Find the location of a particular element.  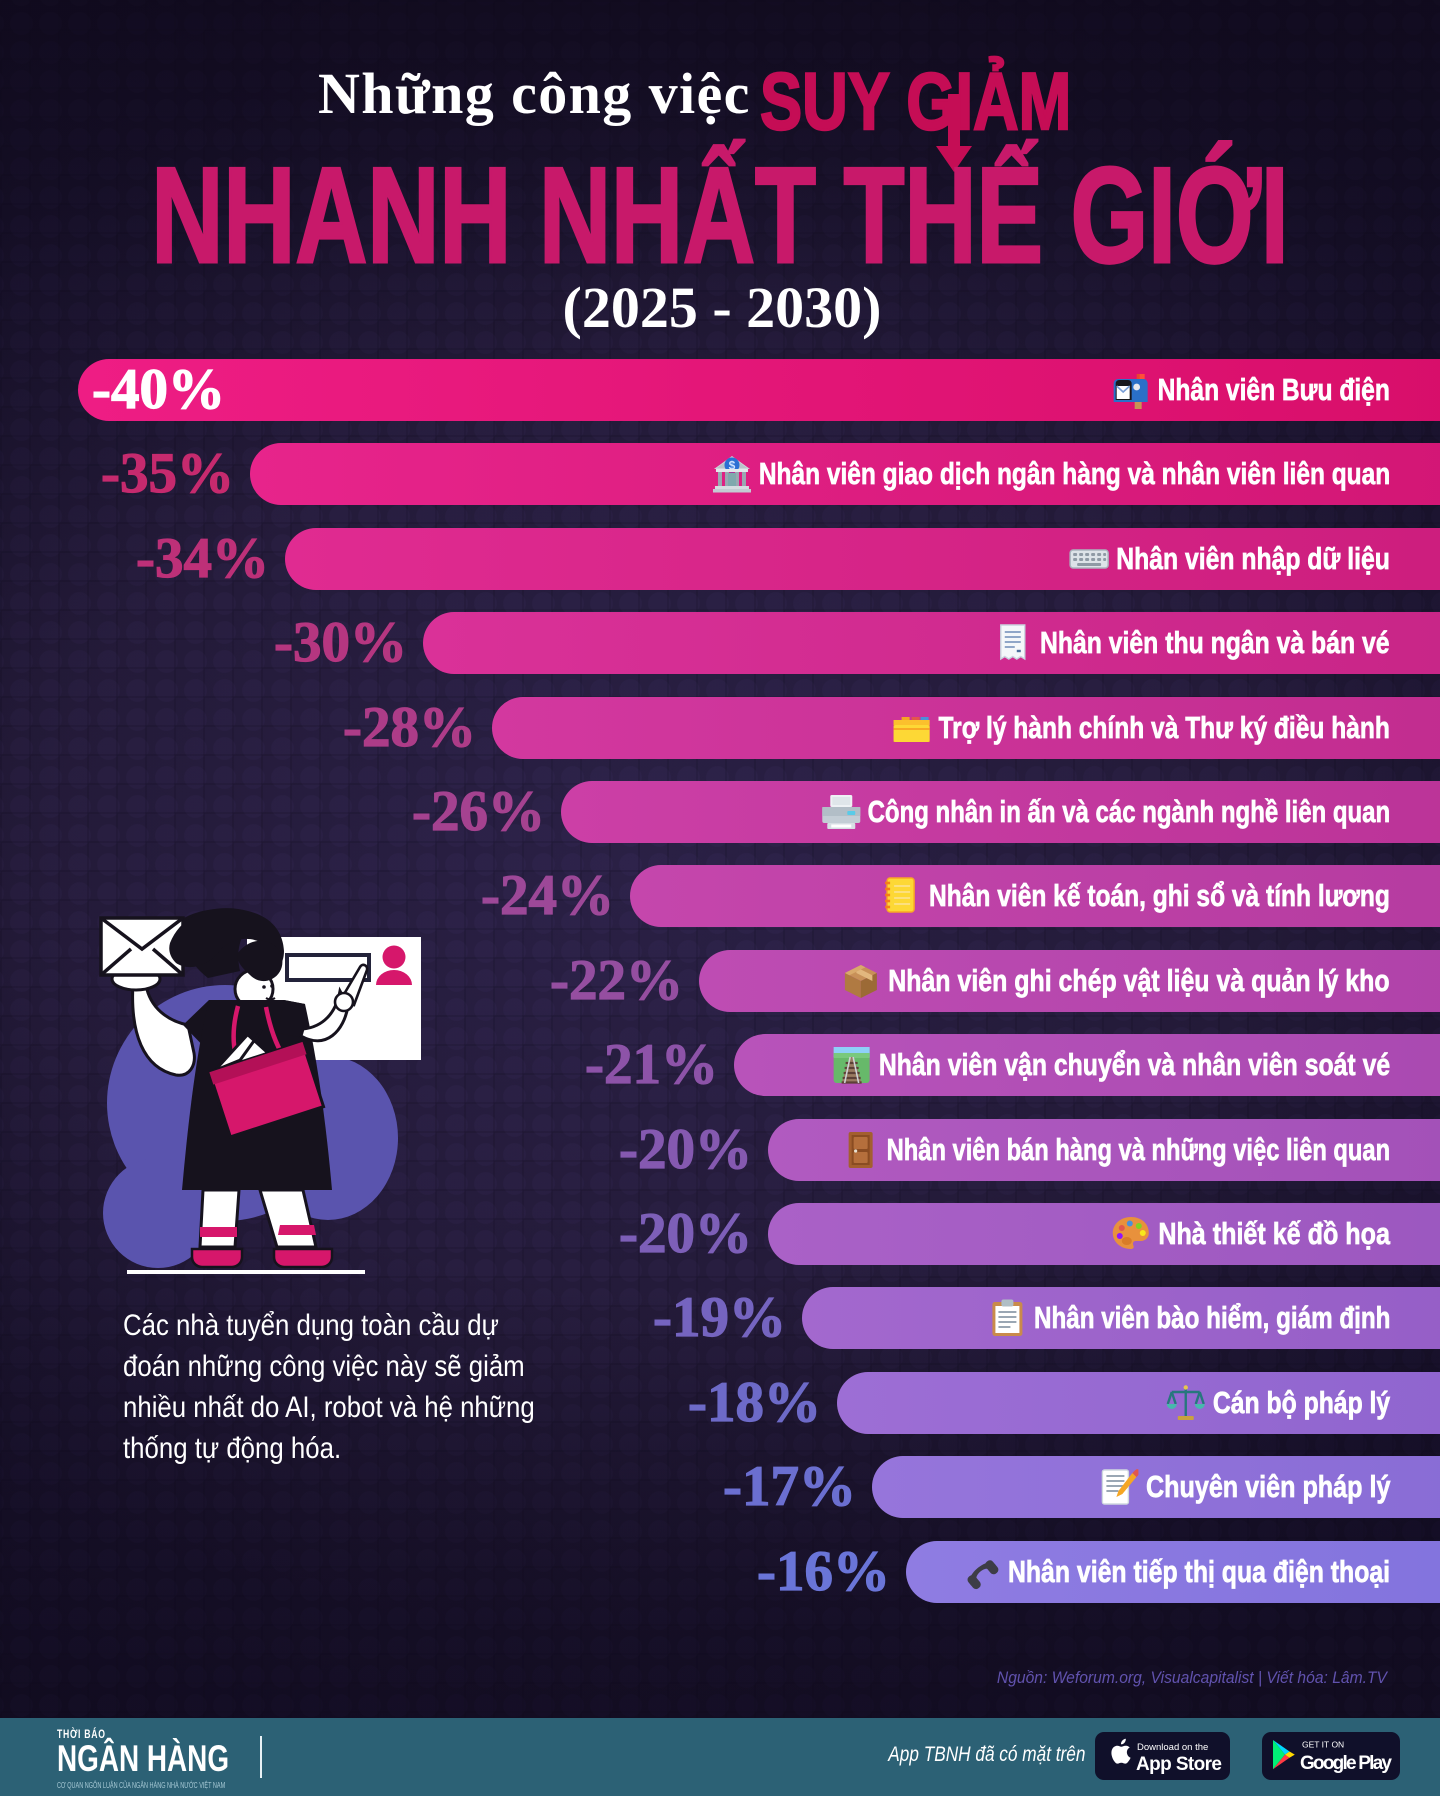

svg-text: App Store is located at coordinates (1179, 1764).